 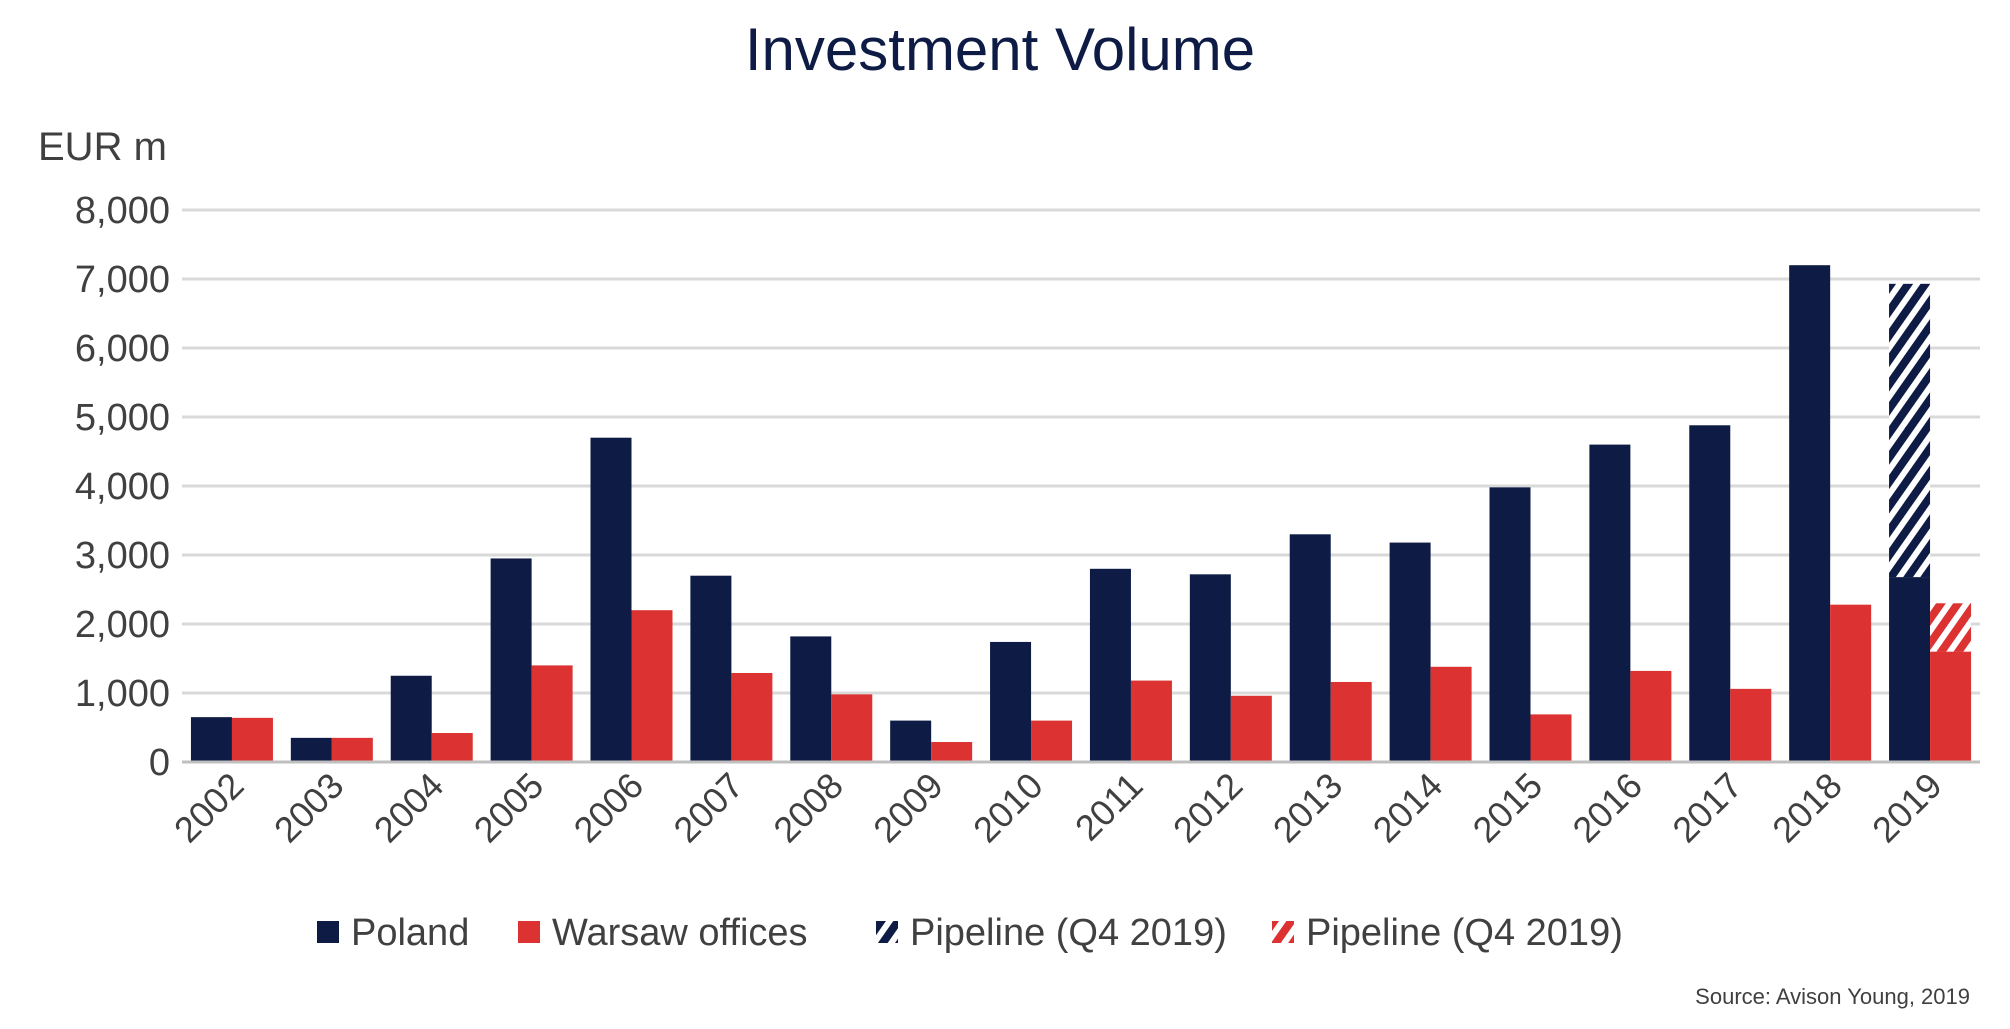 What do you see at coordinates (1907, 808) in the screenshot?
I see `x-tick-label: 2019` at bounding box center [1907, 808].